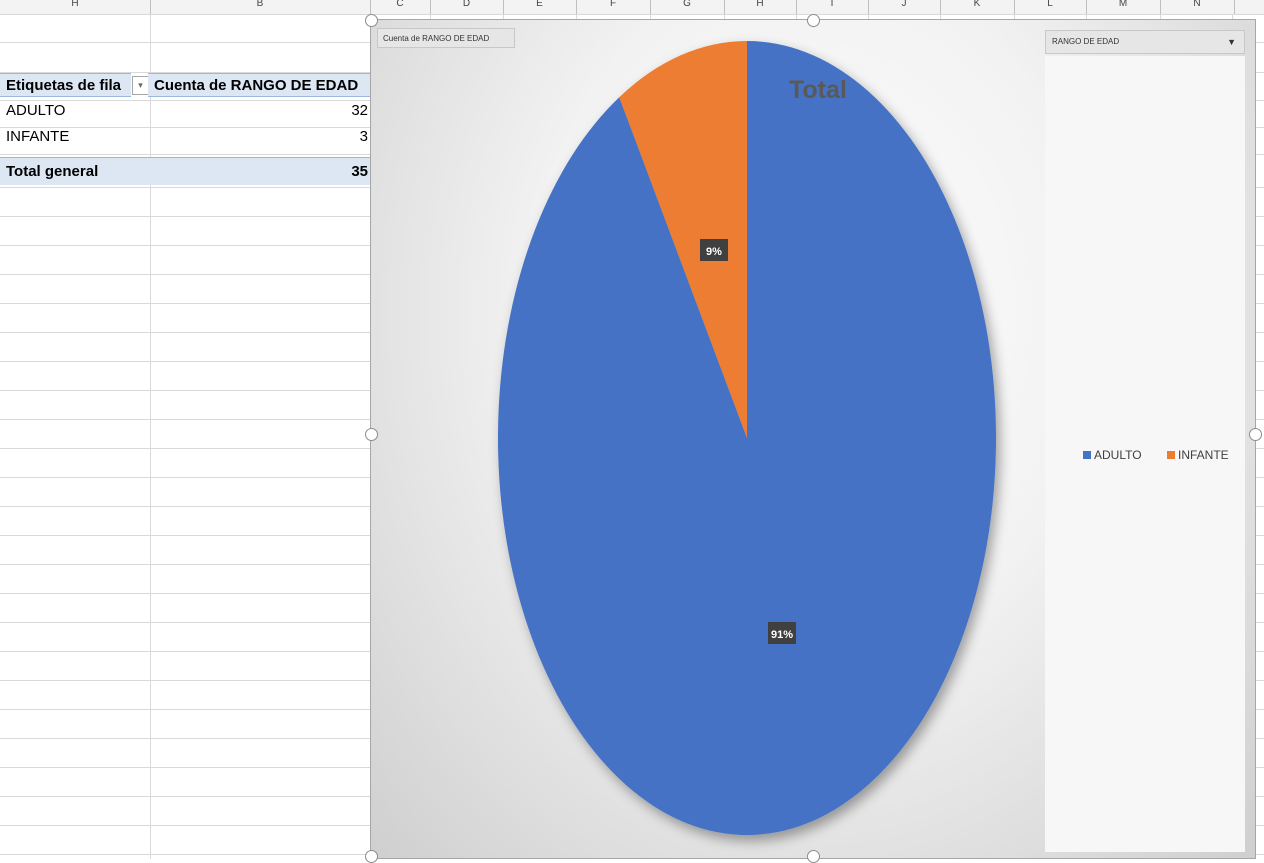 The height and width of the screenshot is (863, 1264). I want to click on data-label-text: 9%, so click(714, 252).